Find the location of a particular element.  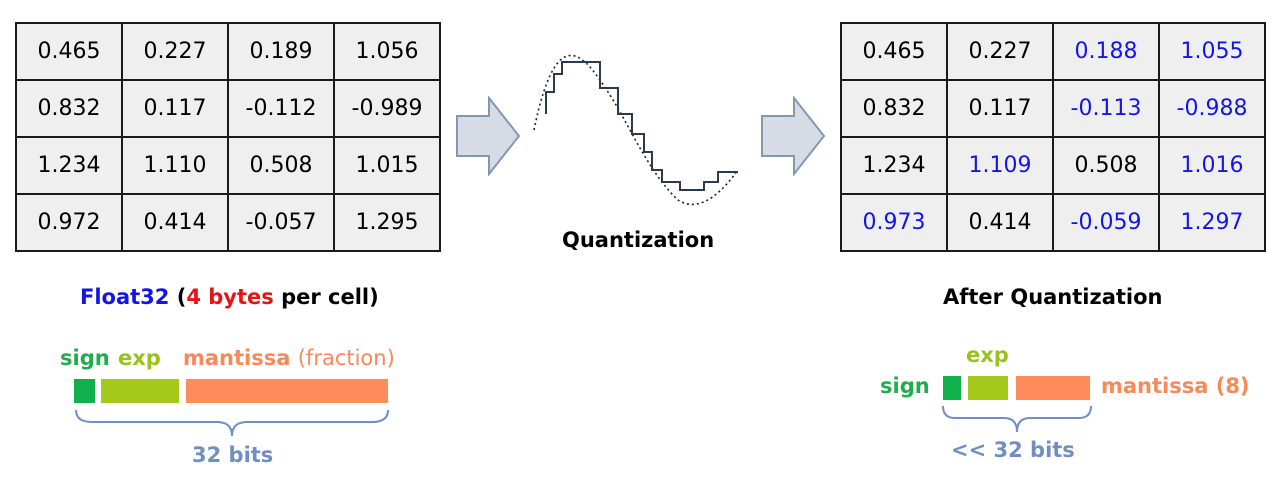

value-cell: -0.989 is located at coordinates (387, 108).